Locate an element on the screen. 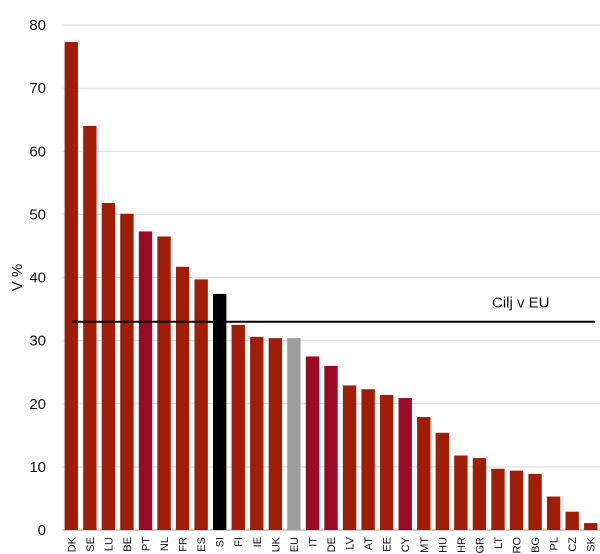 The width and height of the screenshot is (600, 554). bar-de is located at coordinates (331, 448).